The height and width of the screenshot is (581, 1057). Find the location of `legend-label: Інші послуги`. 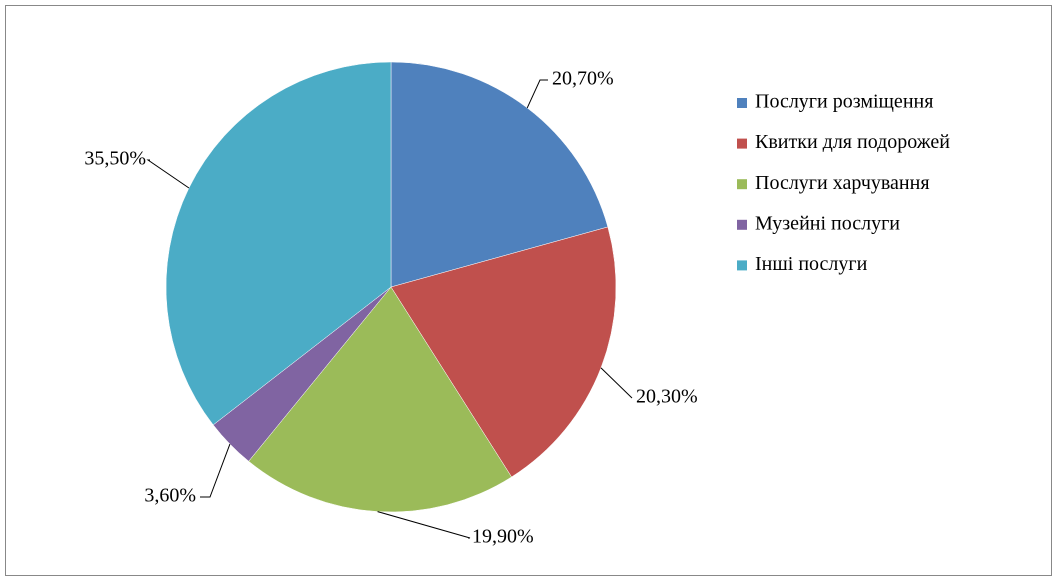

legend-label: Інші послуги is located at coordinates (811, 264).